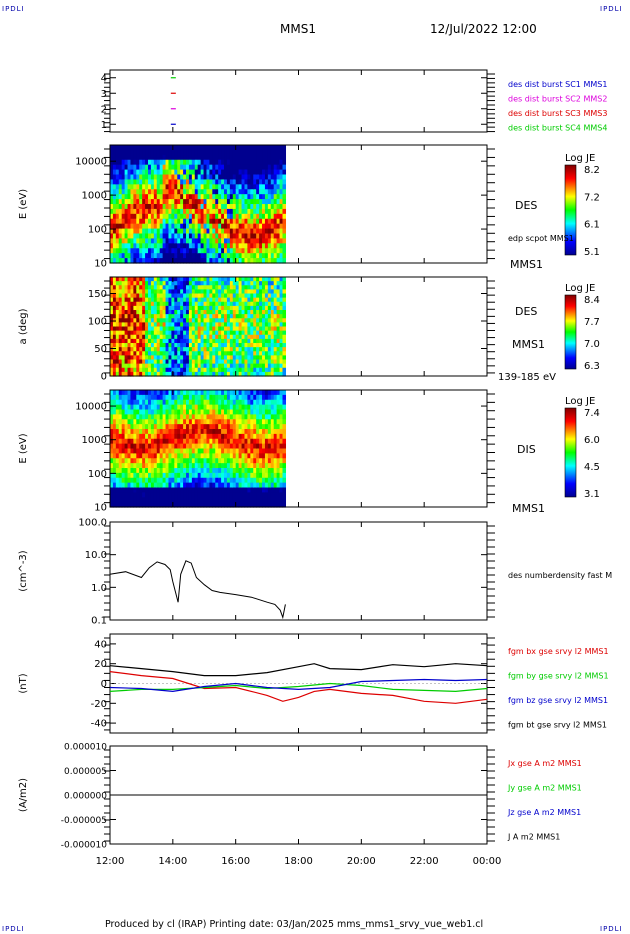  I want to click on ytick-label: 20, so click(100, 664).